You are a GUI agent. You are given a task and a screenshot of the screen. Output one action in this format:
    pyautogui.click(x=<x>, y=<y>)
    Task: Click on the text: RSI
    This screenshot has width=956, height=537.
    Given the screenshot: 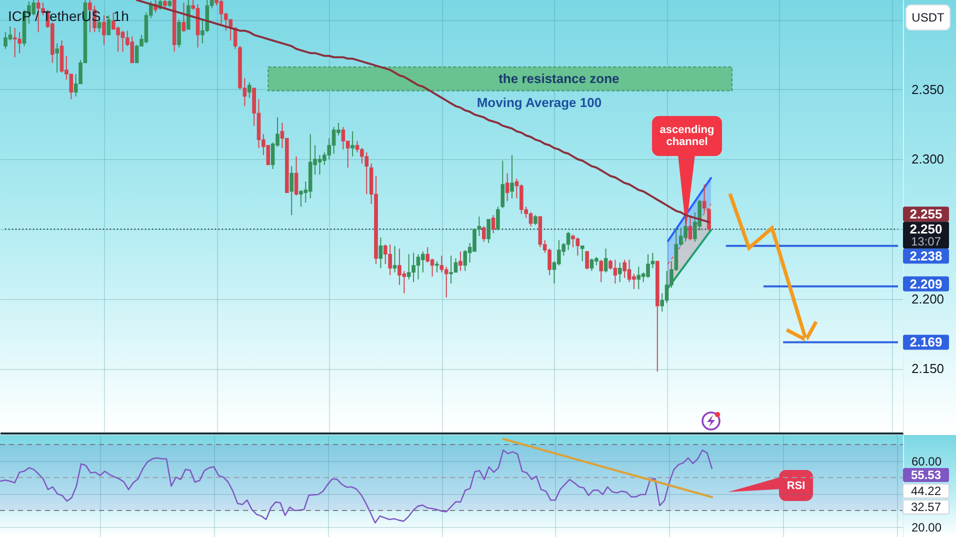 What is the action you would take?
    pyautogui.click(x=796, y=486)
    